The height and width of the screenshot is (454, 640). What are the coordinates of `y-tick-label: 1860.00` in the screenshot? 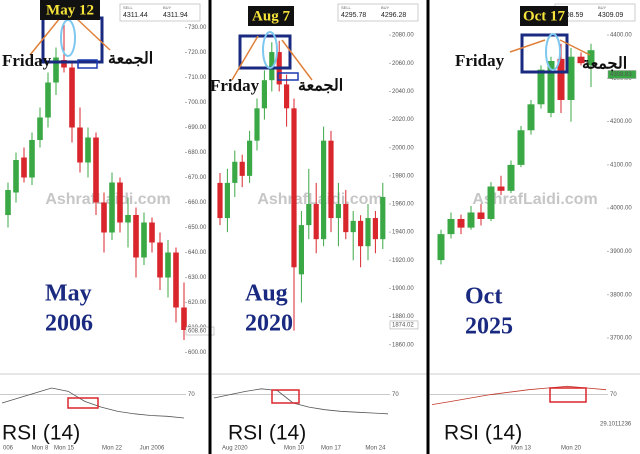 It's located at (403, 345).